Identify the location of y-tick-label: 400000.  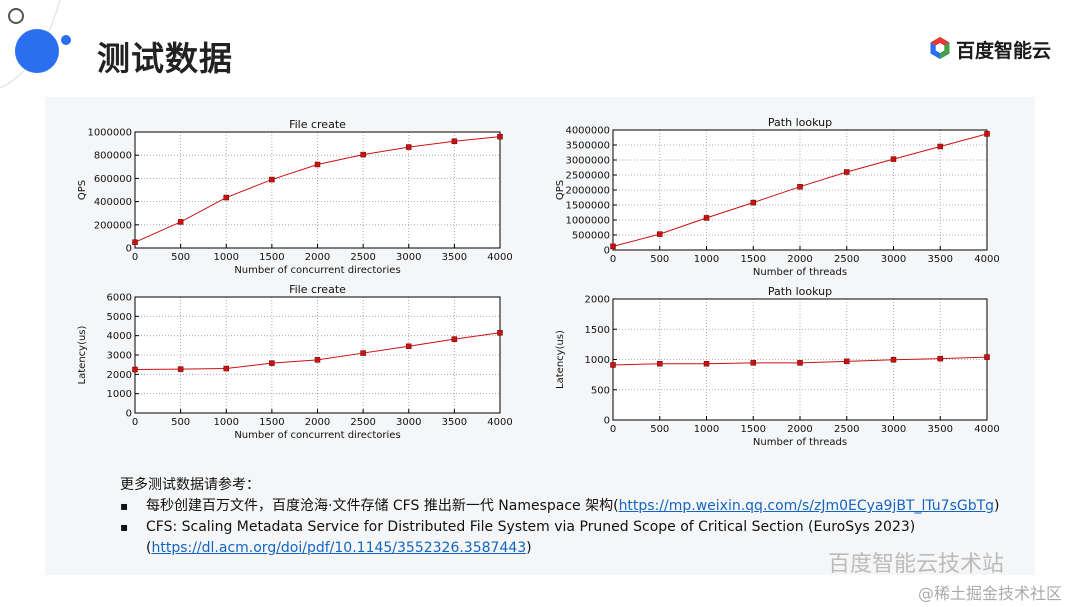
(113, 202).